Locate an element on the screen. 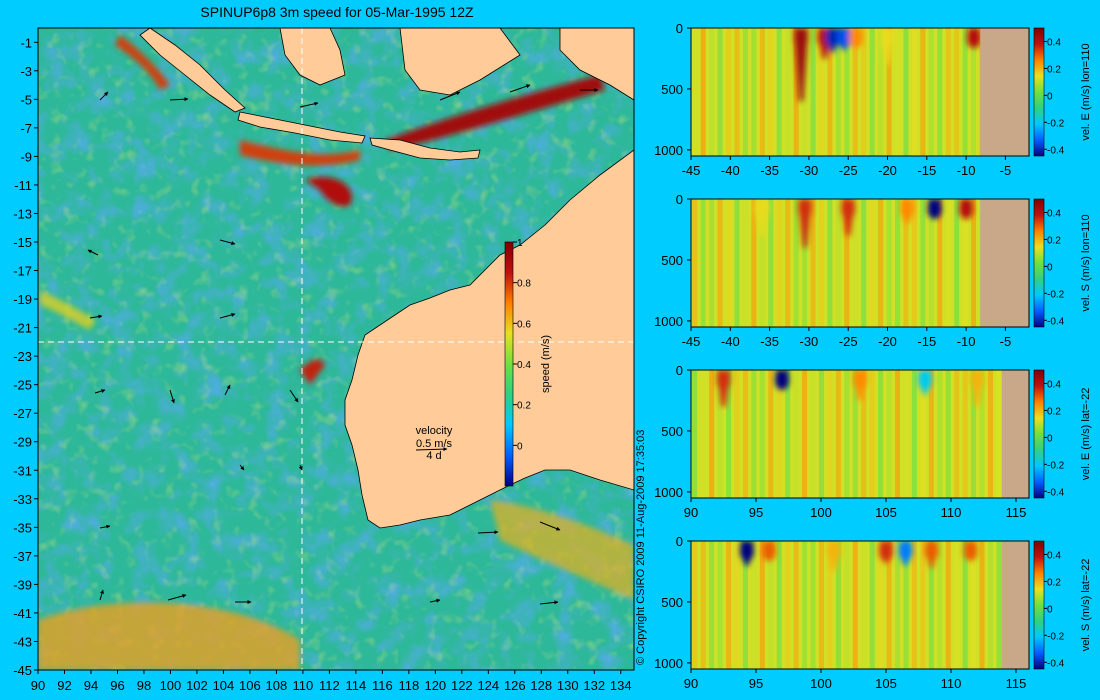  map-y-tick-label: -25 is located at coordinates (22, 385).